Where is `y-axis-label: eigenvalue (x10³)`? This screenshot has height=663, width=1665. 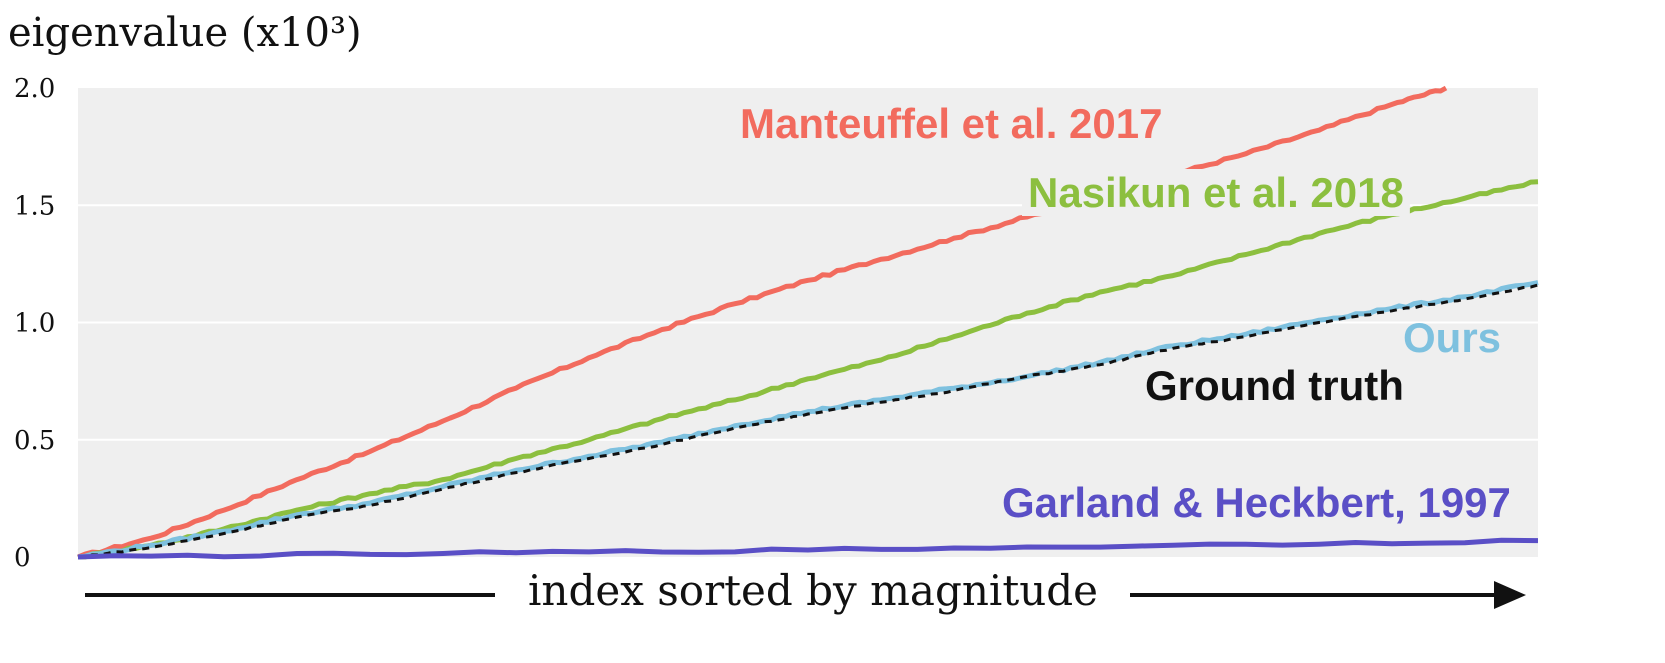 y-axis-label: eigenvalue (x10³) is located at coordinates (185, 33).